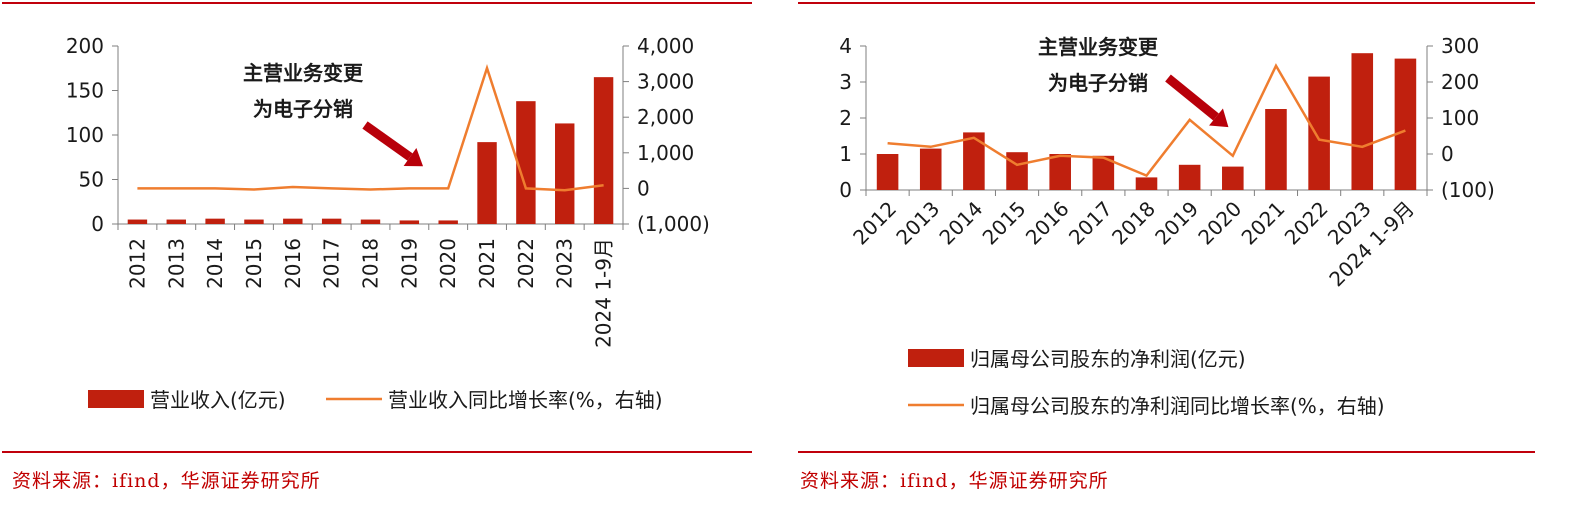 The image size is (1576, 518). I want to click on left-axis-tick-label: 200, so click(85, 46).